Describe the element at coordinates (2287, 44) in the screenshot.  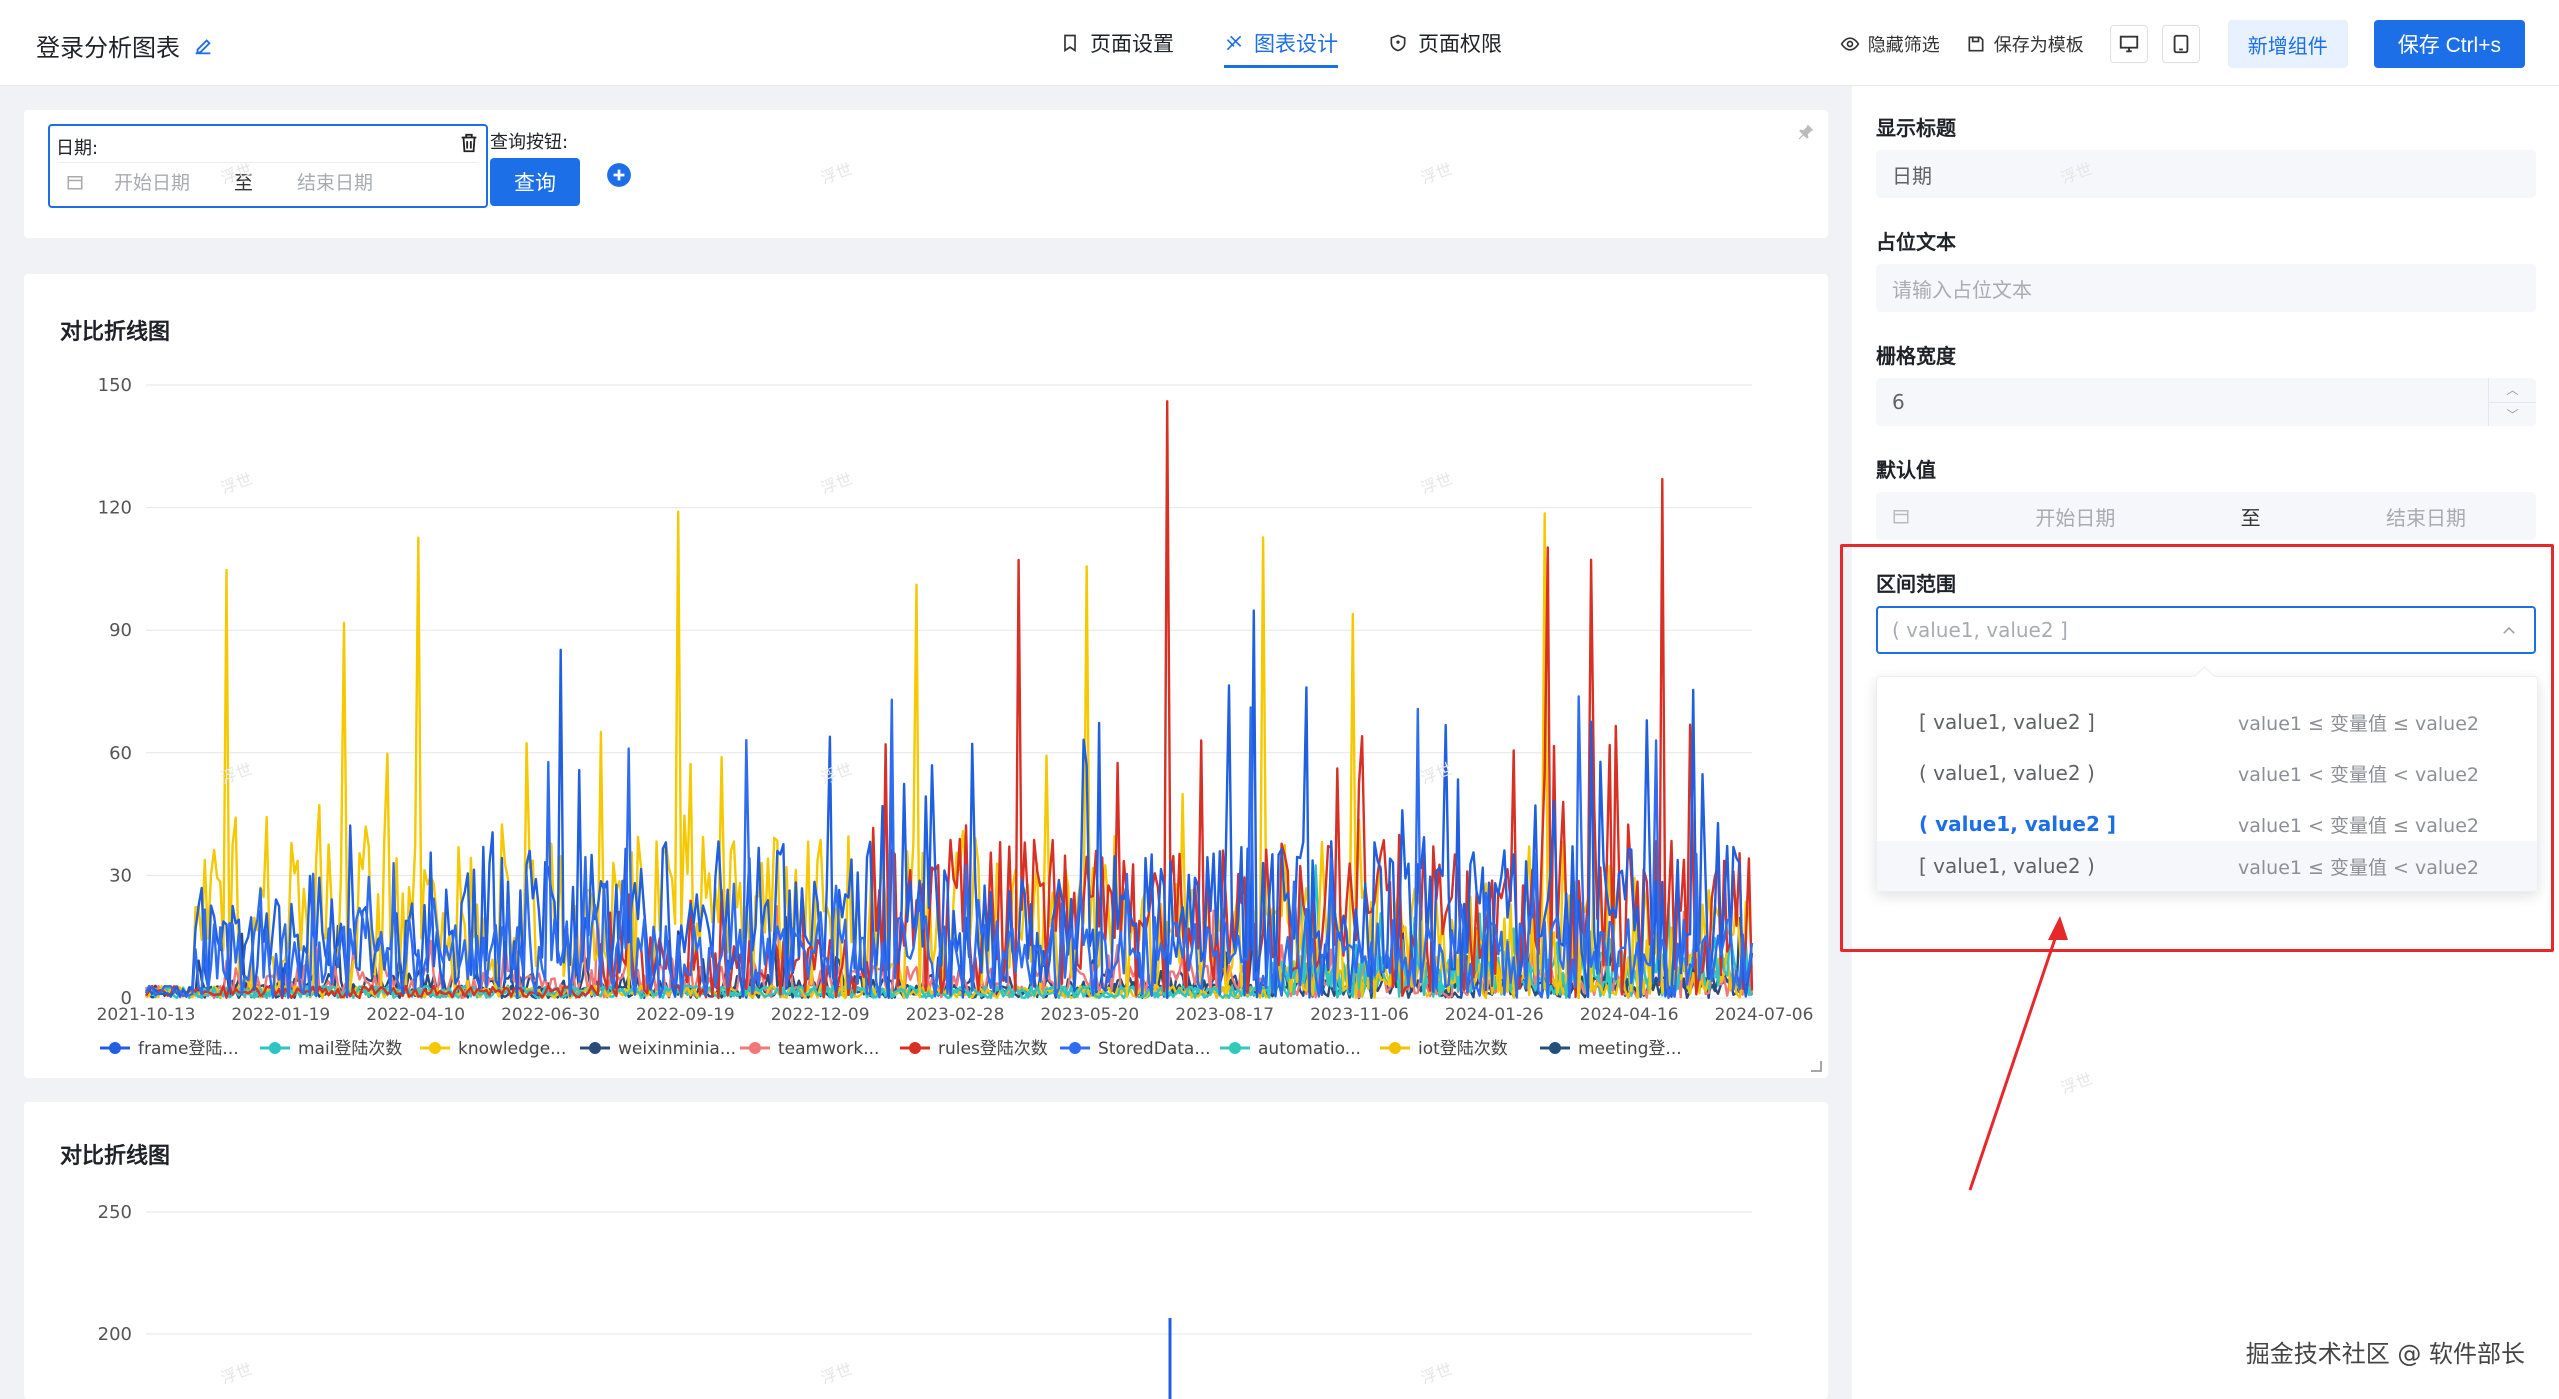
I see `add-component-button: 新增组件` at that location.